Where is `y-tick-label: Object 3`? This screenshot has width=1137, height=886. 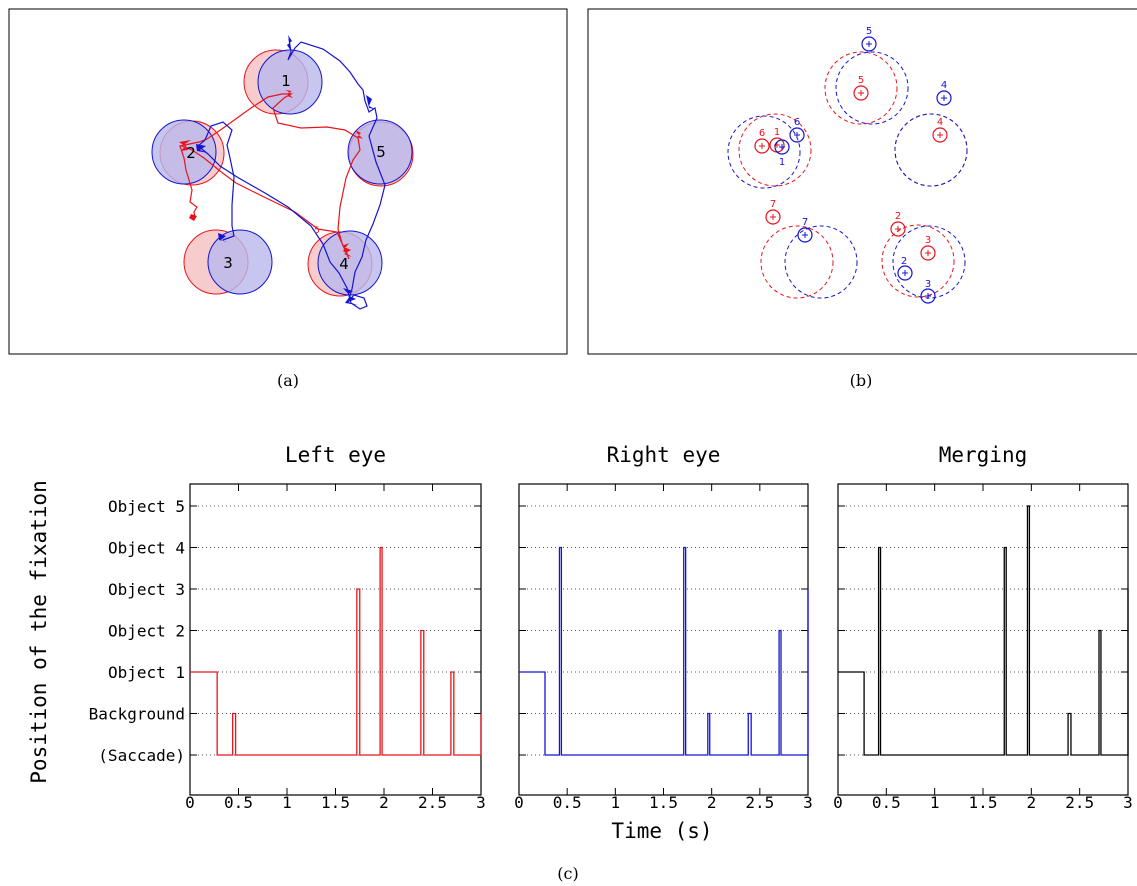
y-tick-label: Object 3 is located at coordinates (146, 589).